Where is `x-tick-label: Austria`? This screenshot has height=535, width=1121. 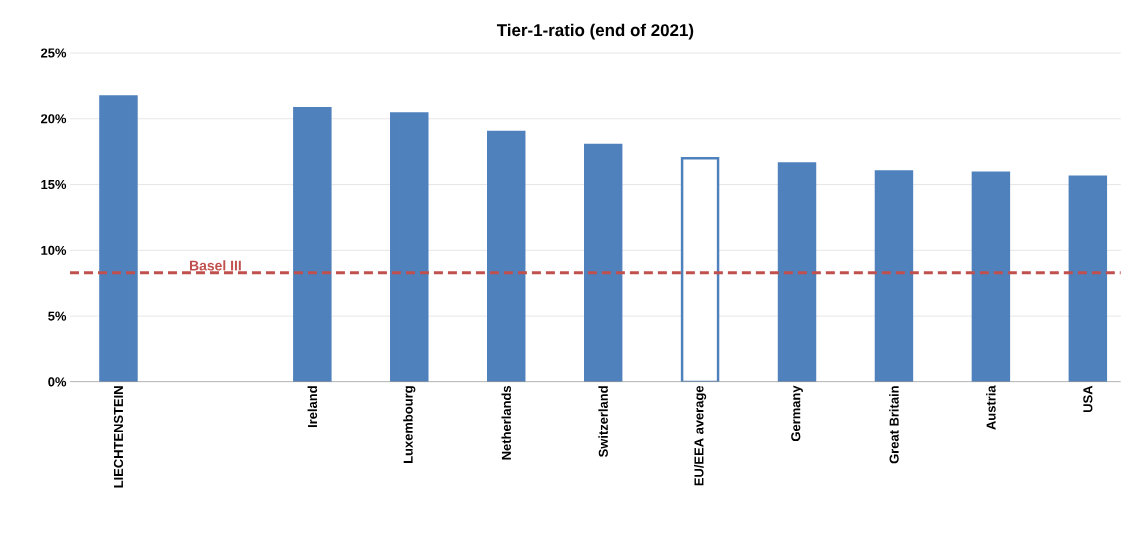
x-tick-label: Austria is located at coordinates (991, 407).